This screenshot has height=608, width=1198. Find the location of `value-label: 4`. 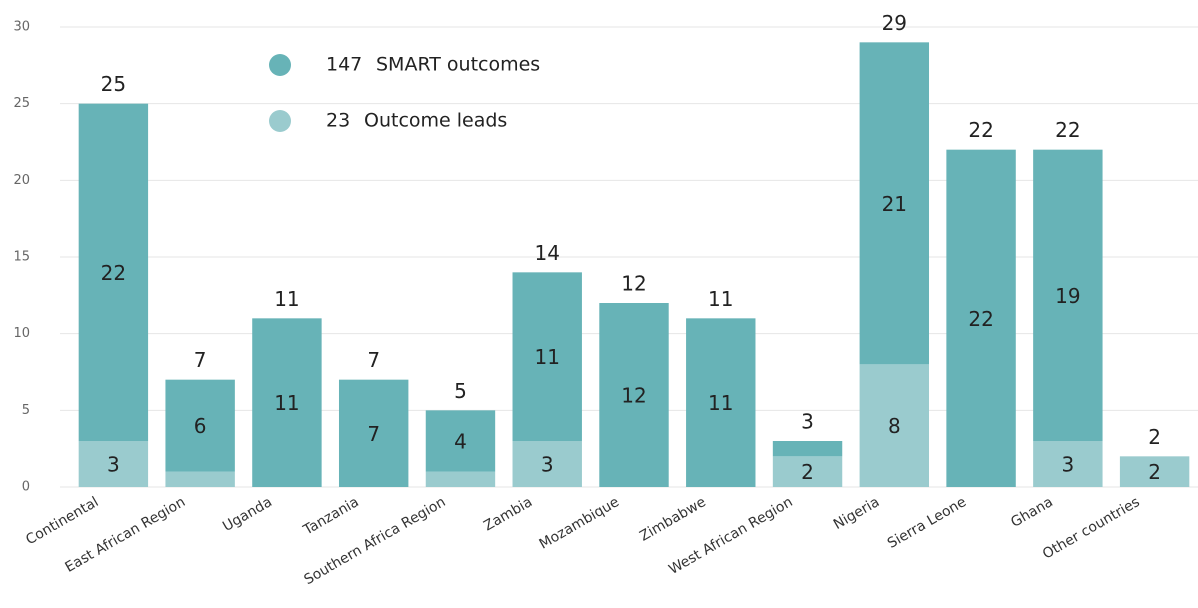

value-label: 4 is located at coordinates (460, 442).